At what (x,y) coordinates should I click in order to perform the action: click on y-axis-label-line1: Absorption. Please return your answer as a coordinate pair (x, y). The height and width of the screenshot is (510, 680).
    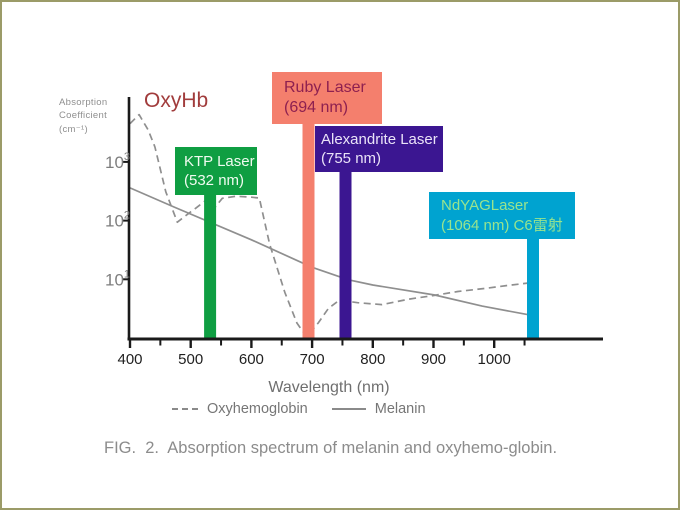
    Looking at the image, I should click on (83, 102).